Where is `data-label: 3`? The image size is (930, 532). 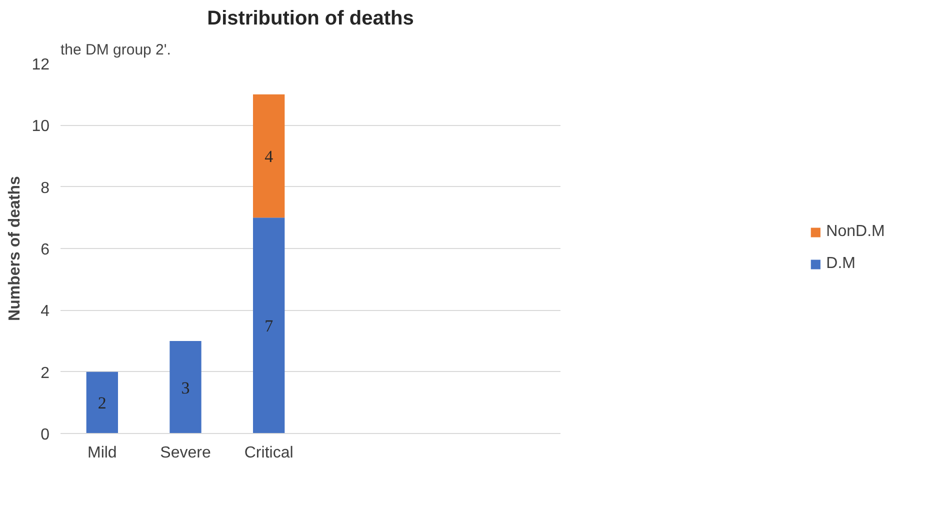
data-label: 3 is located at coordinates (185, 388).